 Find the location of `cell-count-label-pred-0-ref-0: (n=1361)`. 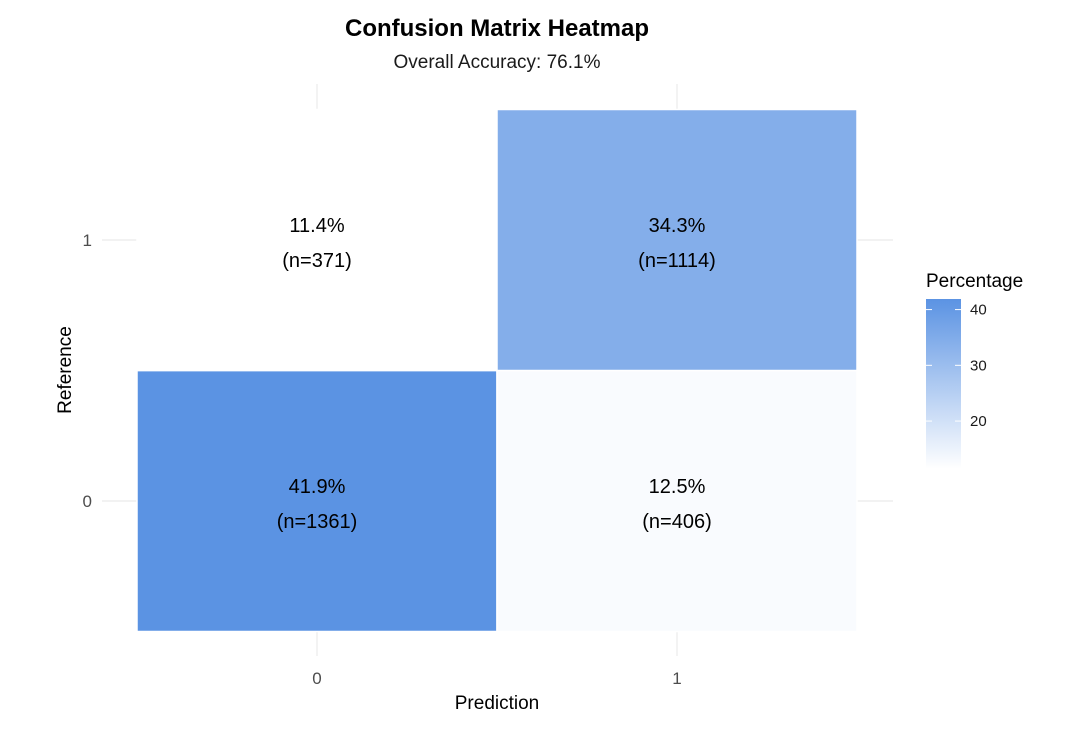

cell-count-label-pred-0-ref-0: (n=1361) is located at coordinates (317, 522).